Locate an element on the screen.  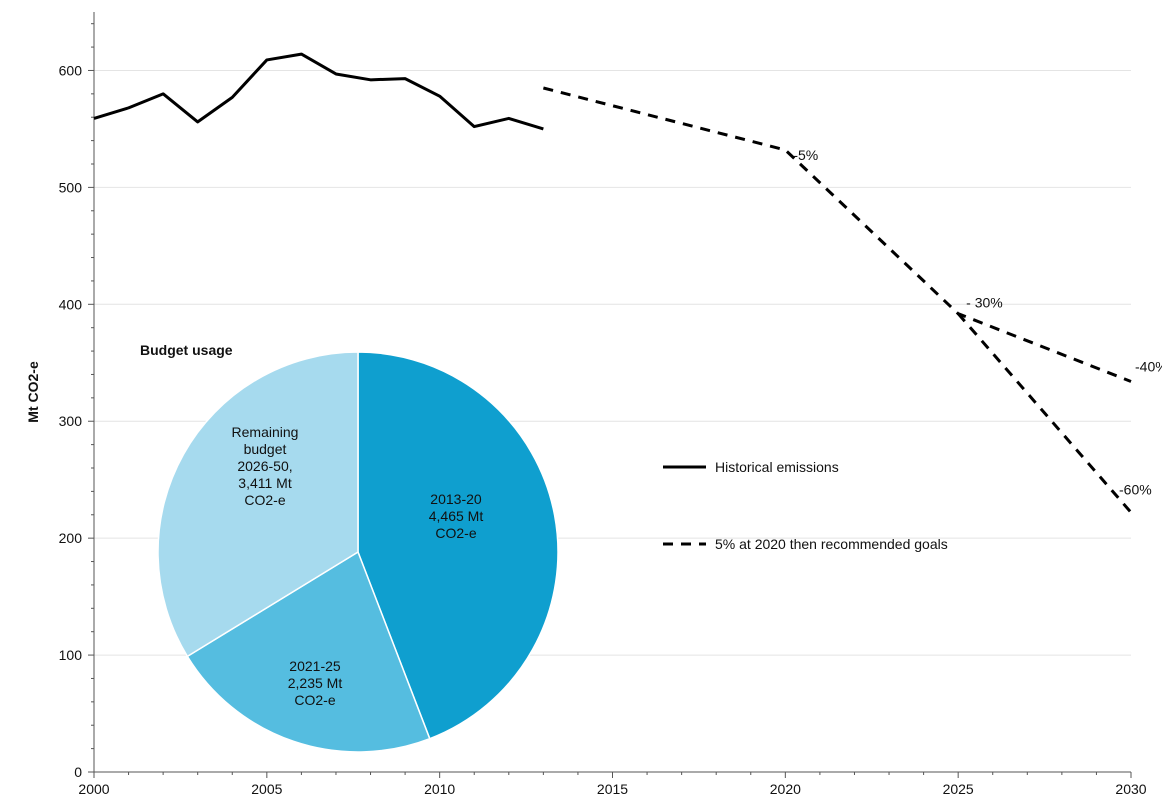
annotation-label: -60% is located at coordinates (1135, 489).